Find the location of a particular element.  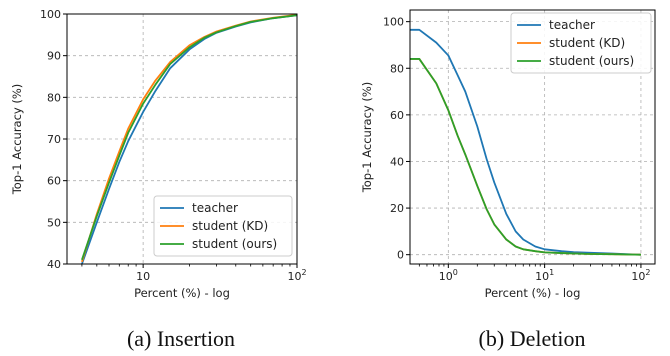

y-tick-label: 90 is located at coordinates (54, 56).